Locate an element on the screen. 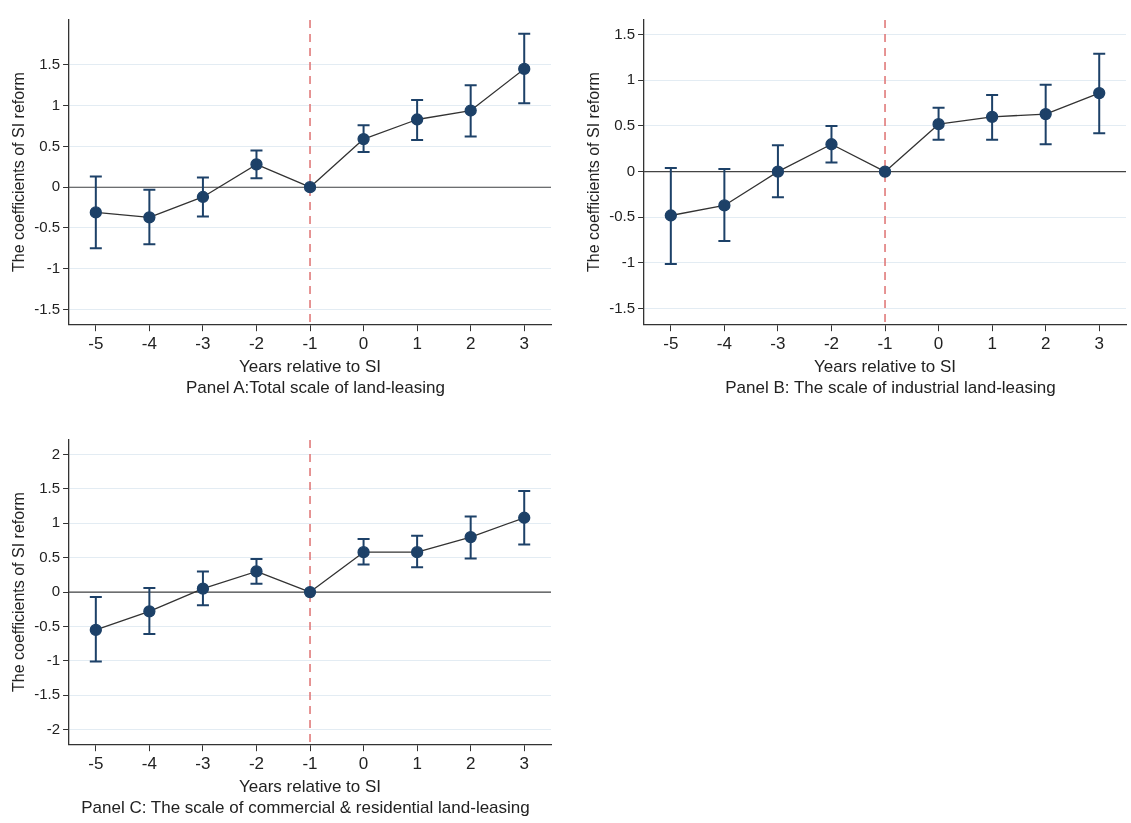  text: Panel B: The scale of industrial land-leasing is located at coordinates (890, 388).